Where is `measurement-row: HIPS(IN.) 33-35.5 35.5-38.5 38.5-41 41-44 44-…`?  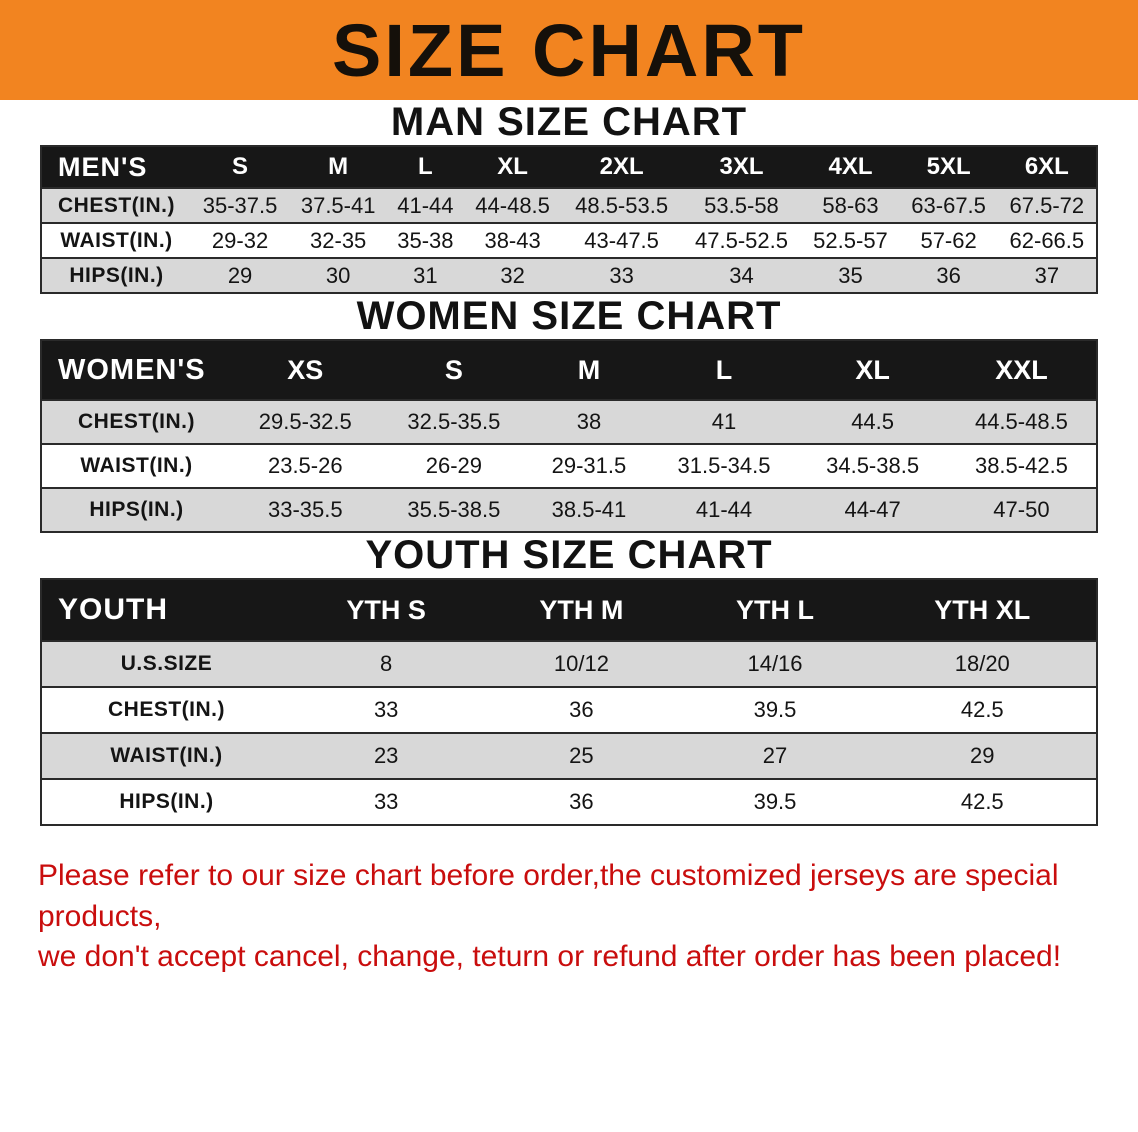 measurement-row: HIPS(IN.) 33-35.5 35.5-38.5 38.5-41 41-44 44-… is located at coordinates (569, 510).